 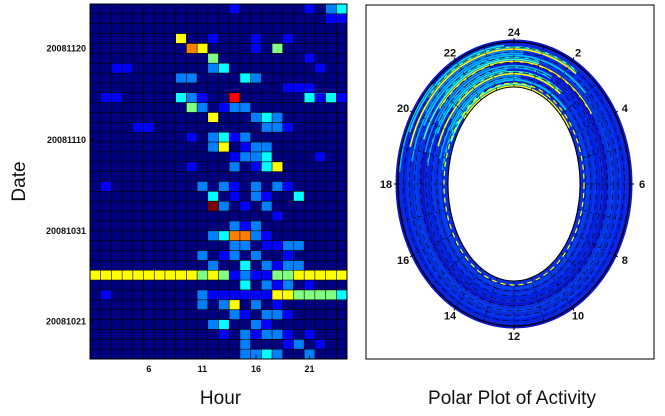 I want to click on polar-tick-label: 18, so click(x=386, y=185).